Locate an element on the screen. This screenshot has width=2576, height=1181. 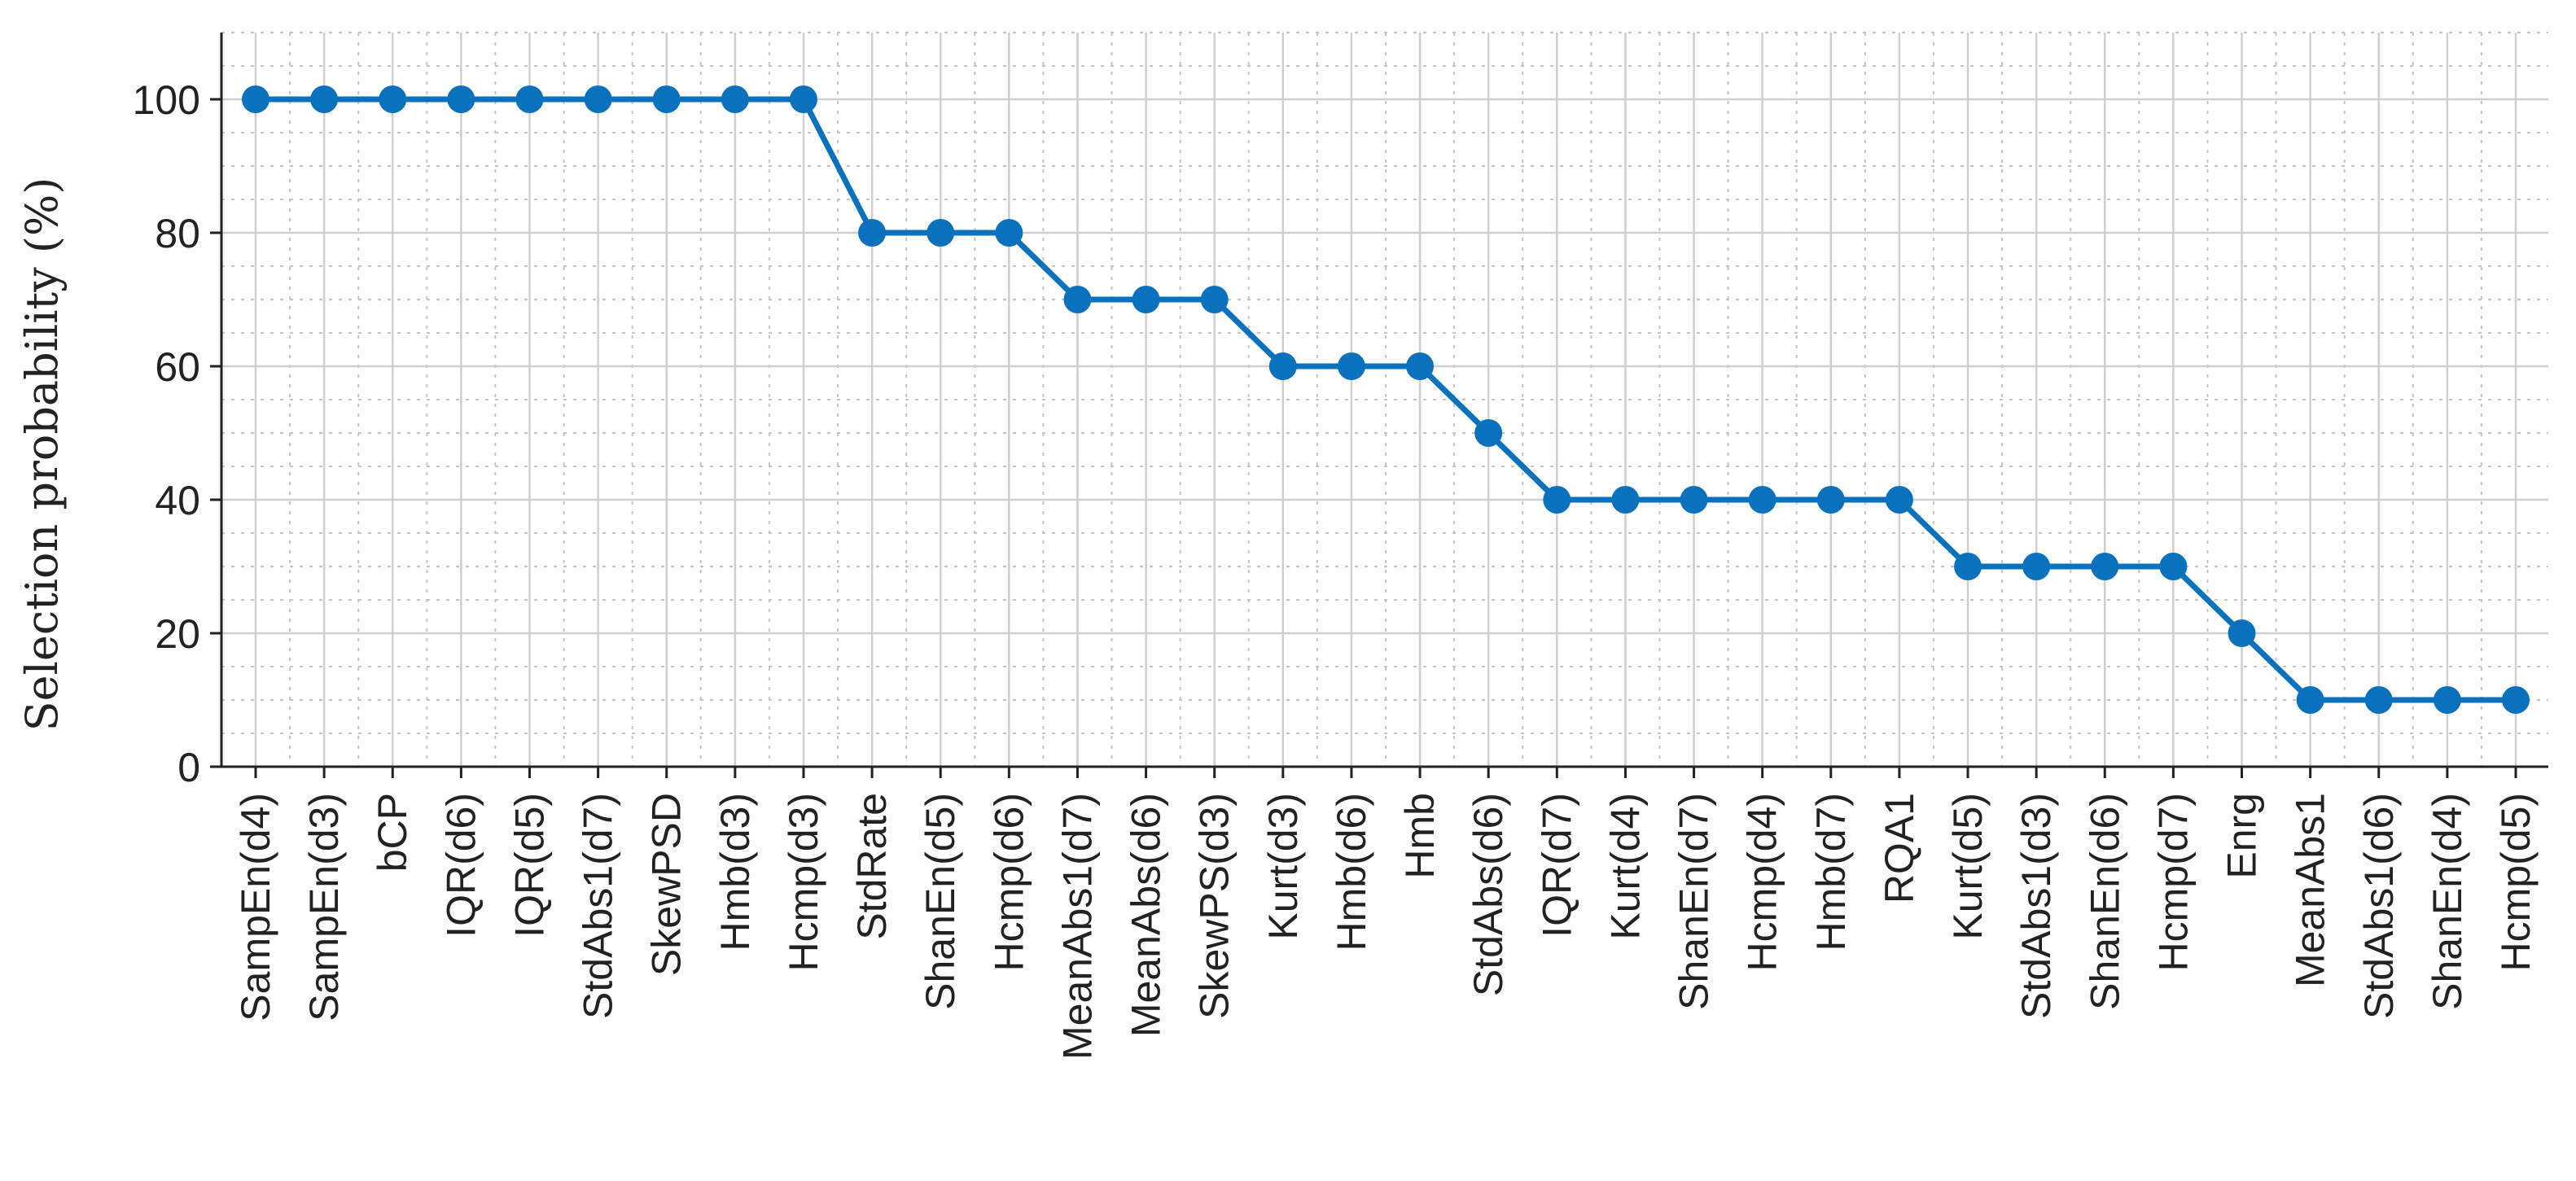
y-tick-label: 60 is located at coordinates (177, 367).